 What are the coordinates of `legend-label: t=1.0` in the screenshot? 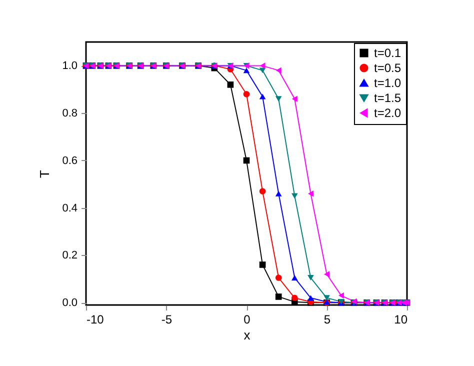 It's located at (388, 83).